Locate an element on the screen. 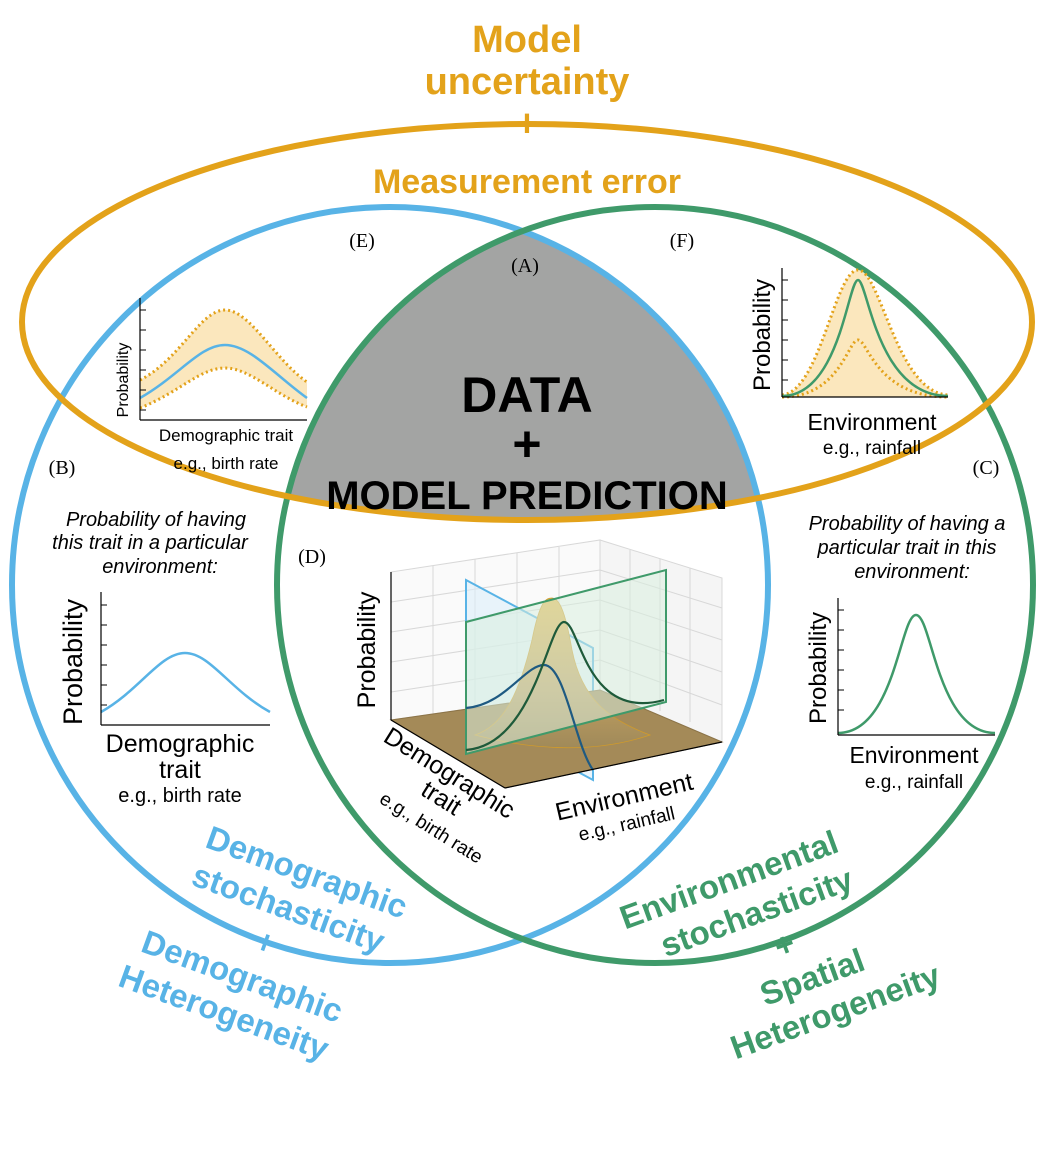  panel-f-chart: Probability Environment e.g., rainfall is located at coordinates (849, 363).